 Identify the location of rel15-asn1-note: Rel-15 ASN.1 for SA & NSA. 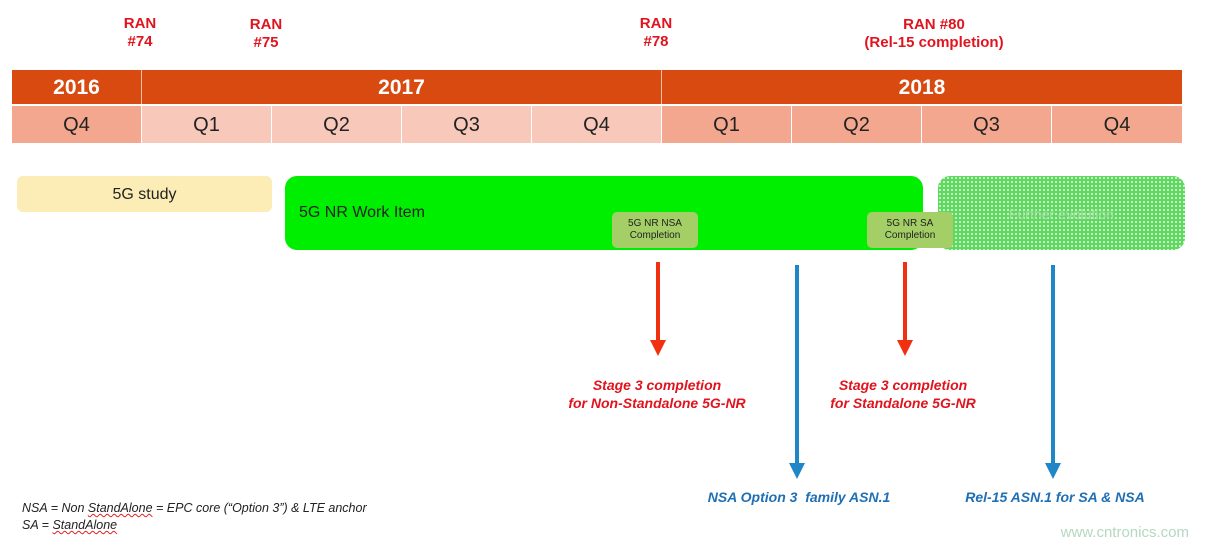
(1055, 497).